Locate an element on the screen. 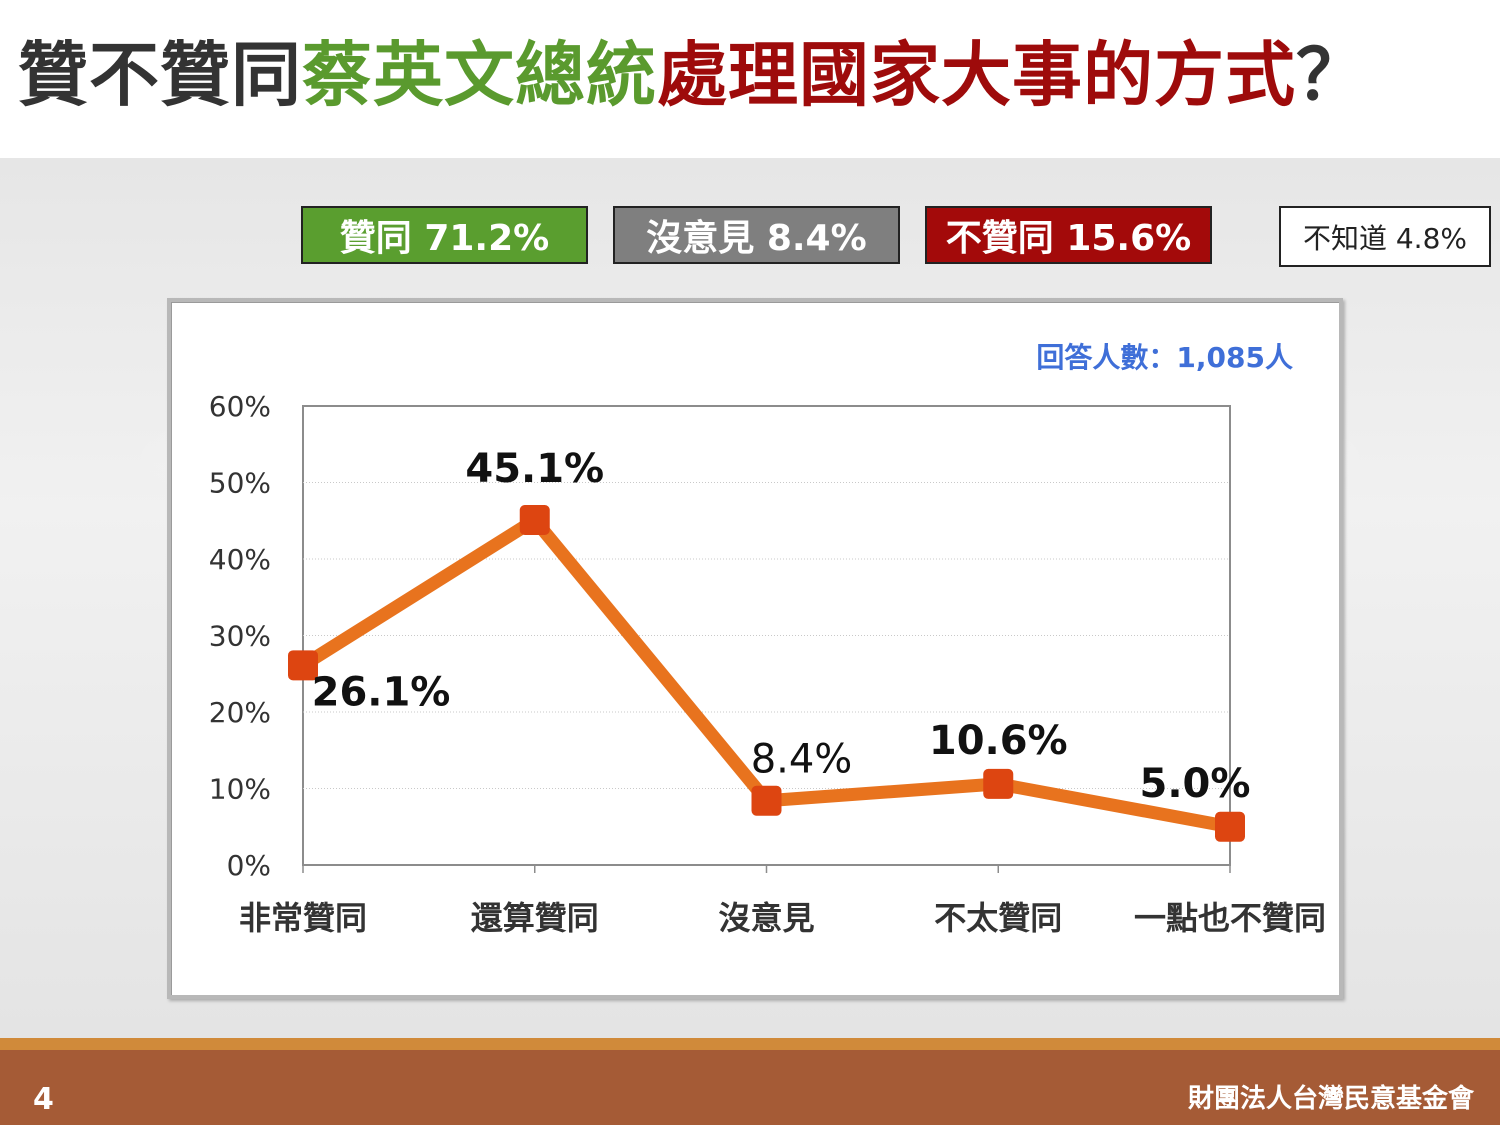  unknown-summary-box: 不知道 4.8% is located at coordinates (1385, 236).